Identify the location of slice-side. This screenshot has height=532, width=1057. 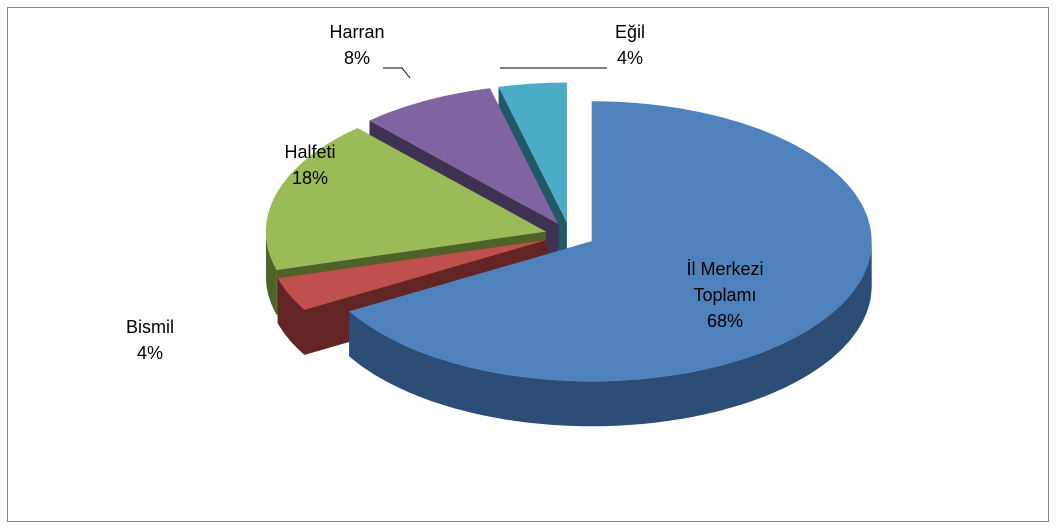
(412, 281).